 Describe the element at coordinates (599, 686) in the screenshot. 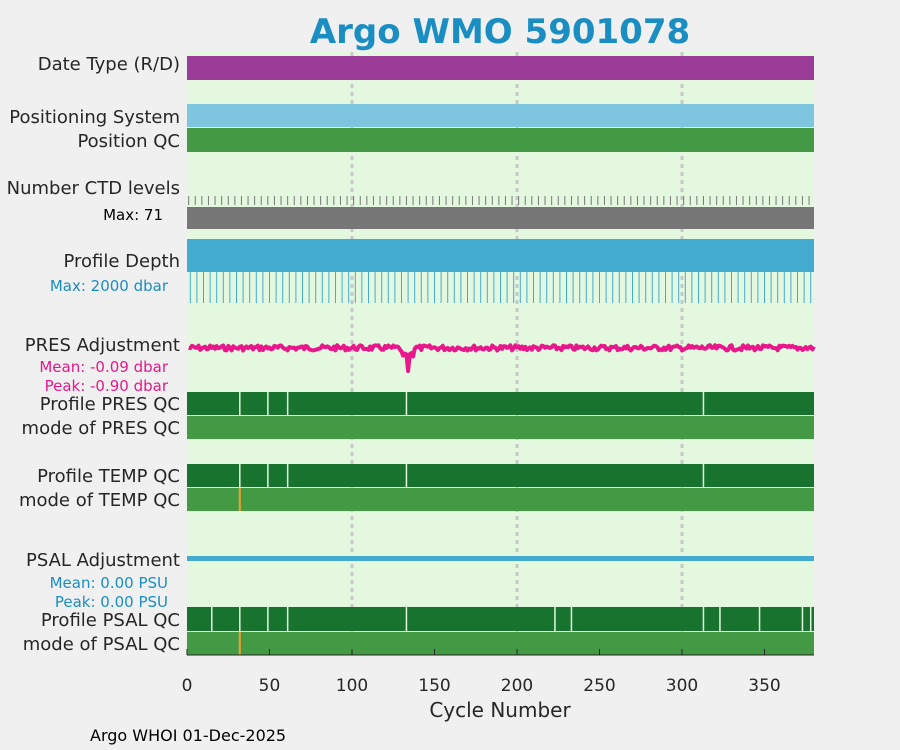

I see `x-tick-label-250: 250` at that location.